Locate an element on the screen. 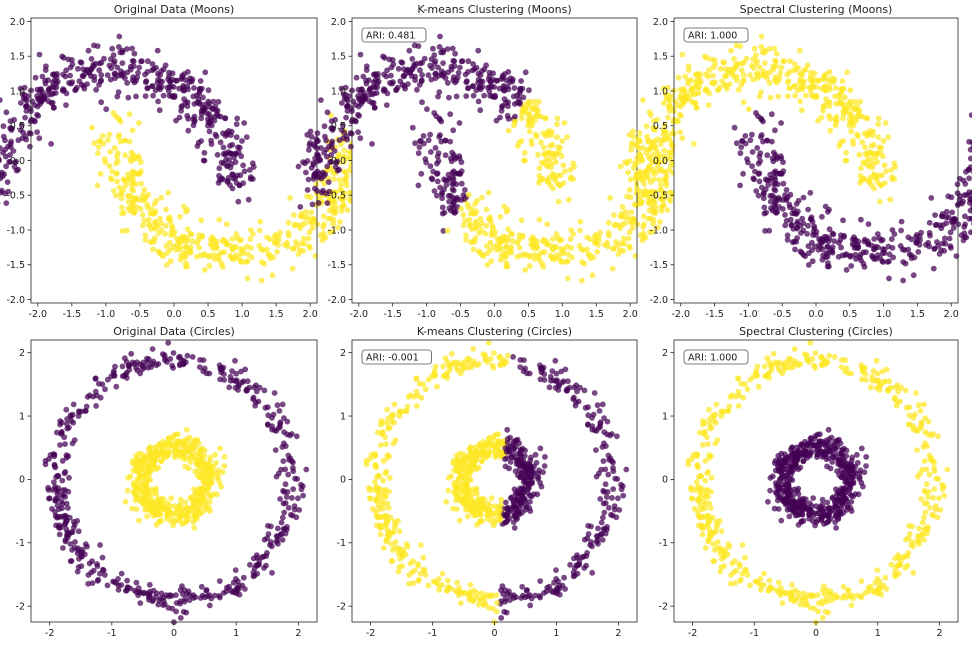  y-tick-label: -1.0 is located at coordinates (658, 230).